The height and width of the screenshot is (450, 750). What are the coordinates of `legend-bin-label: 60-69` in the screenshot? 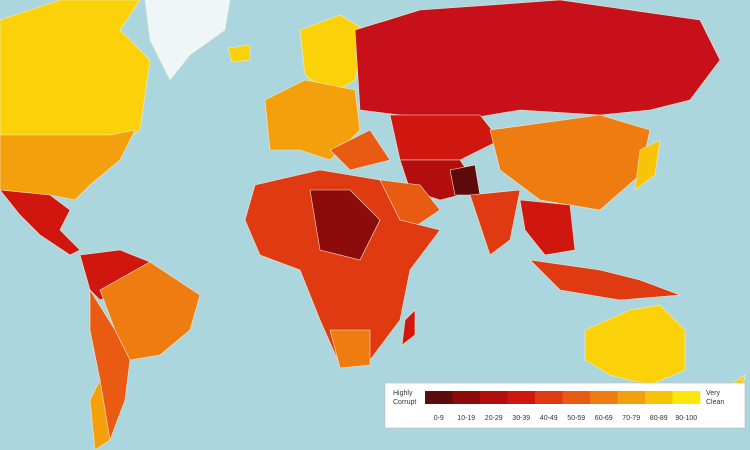 It's located at (604, 418).